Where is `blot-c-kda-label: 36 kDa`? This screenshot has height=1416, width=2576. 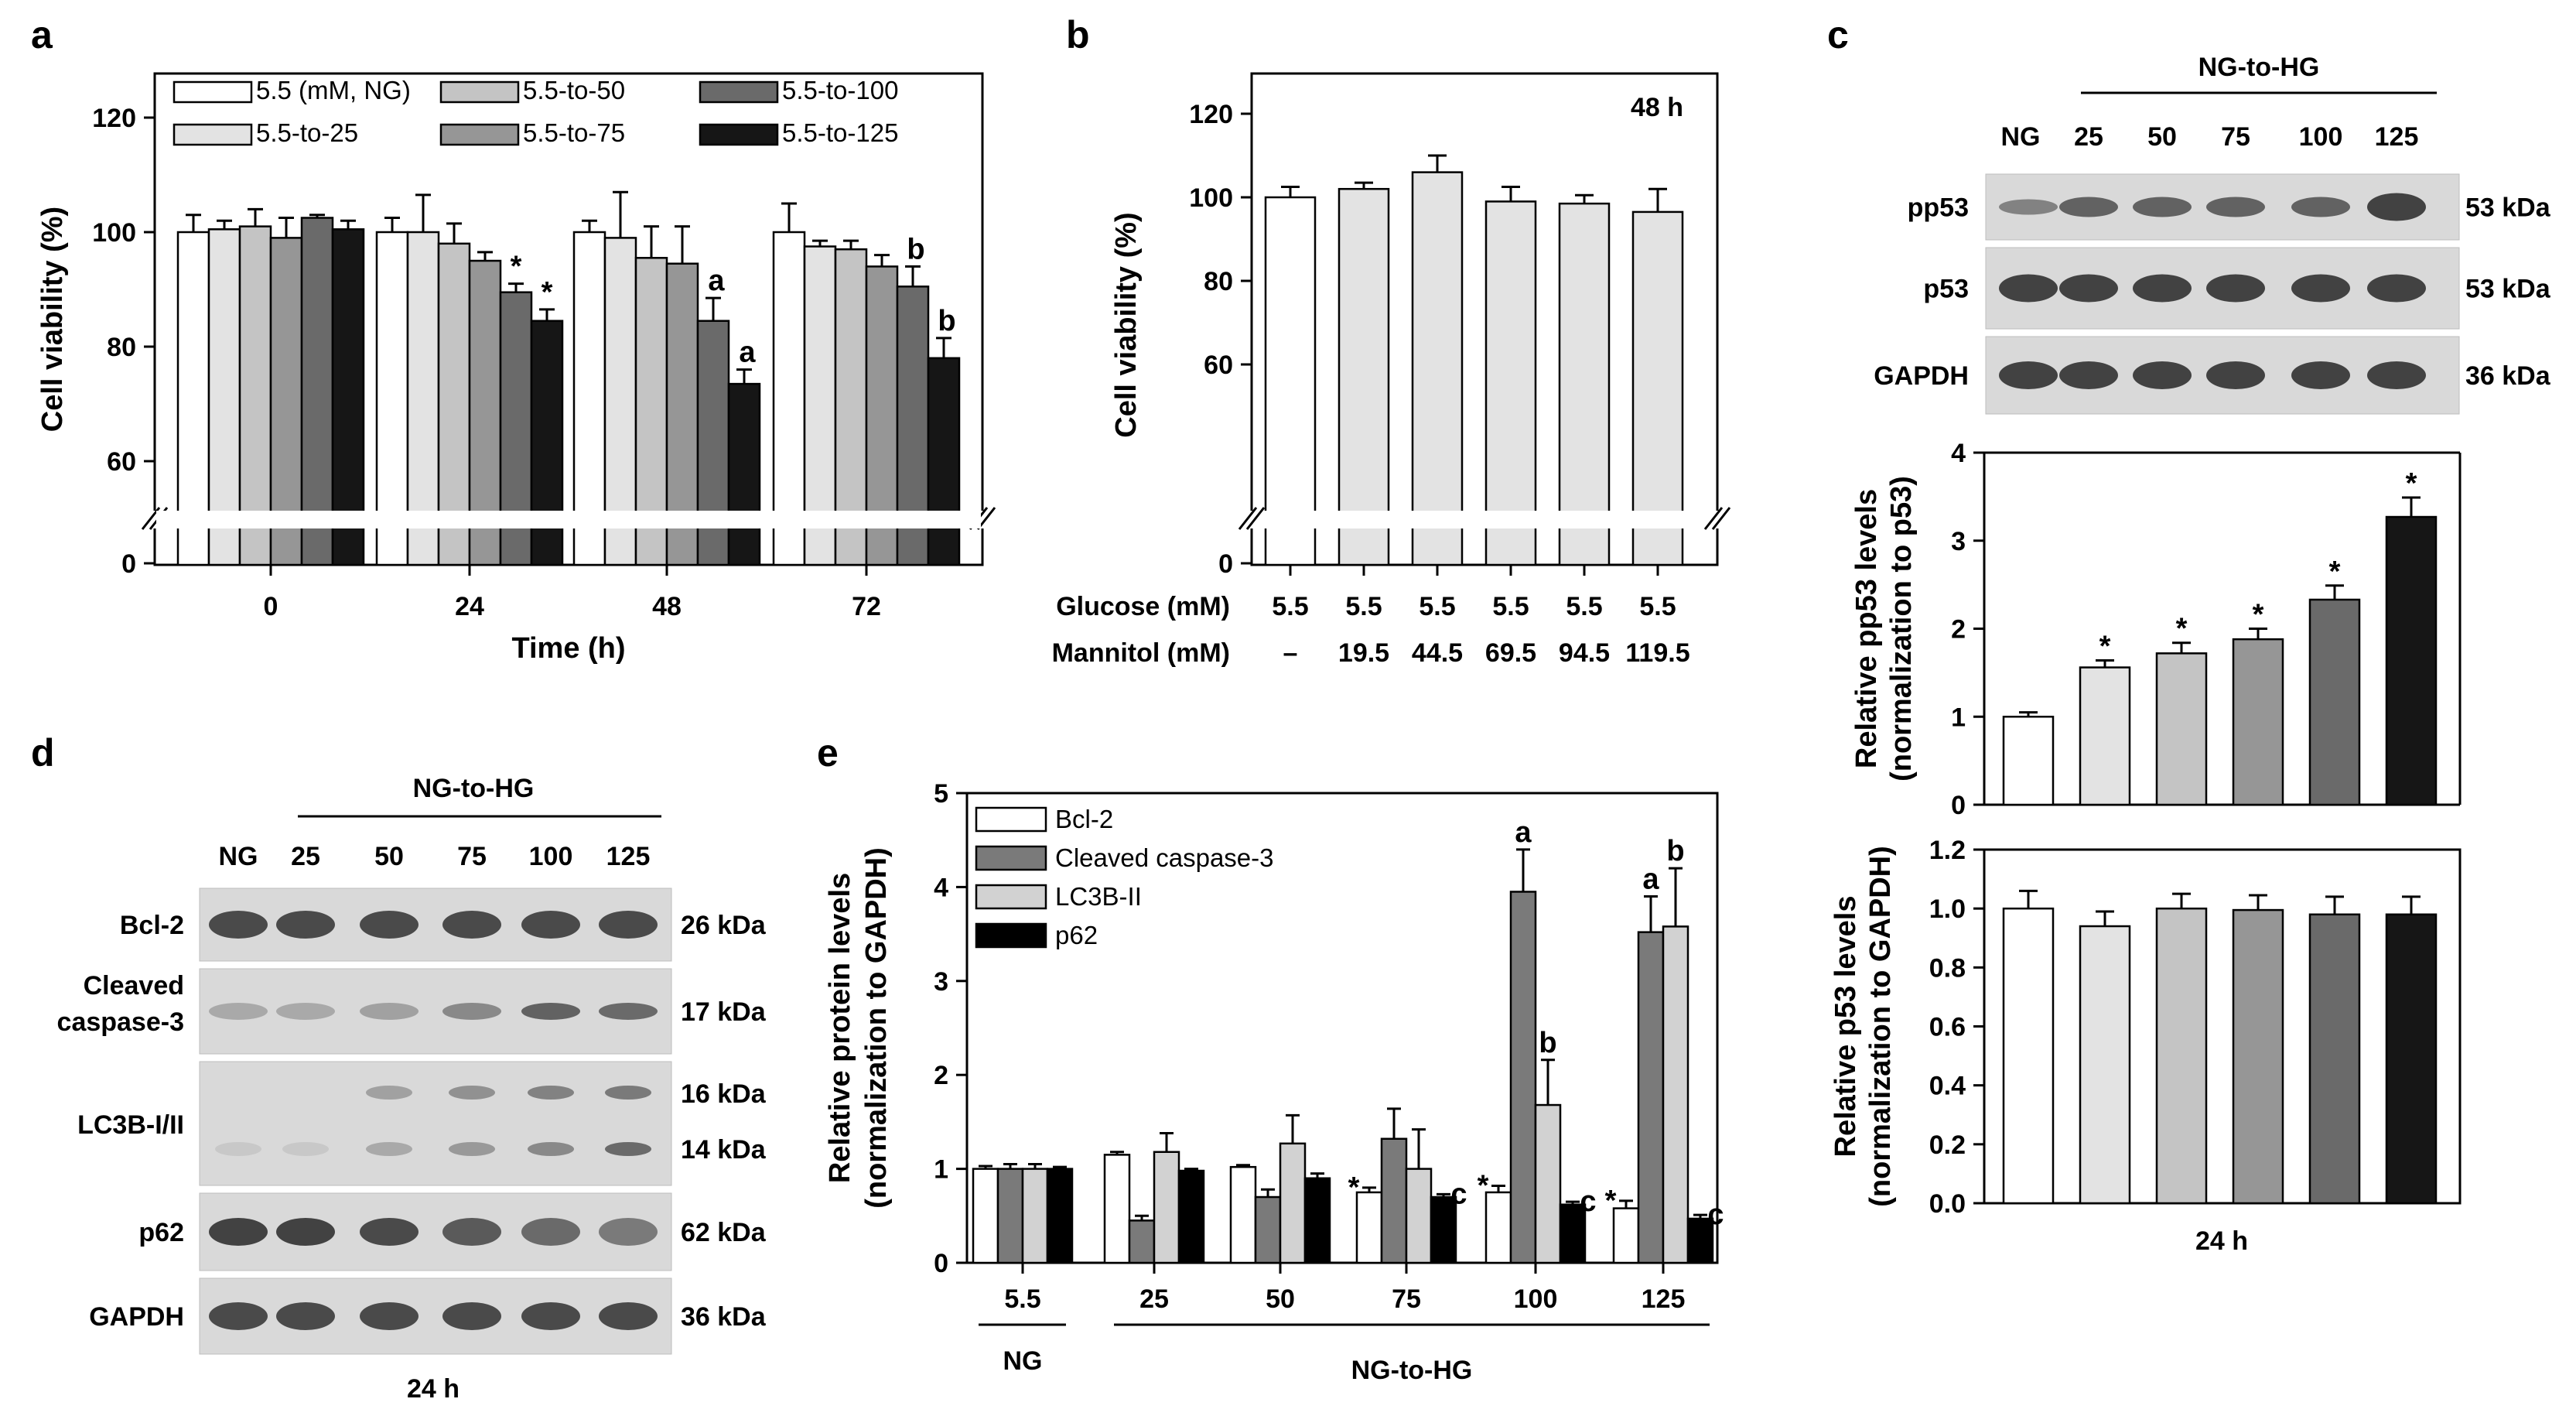
blot-c-kda-label: 36 kDa is located at coordinates (2508, 376).